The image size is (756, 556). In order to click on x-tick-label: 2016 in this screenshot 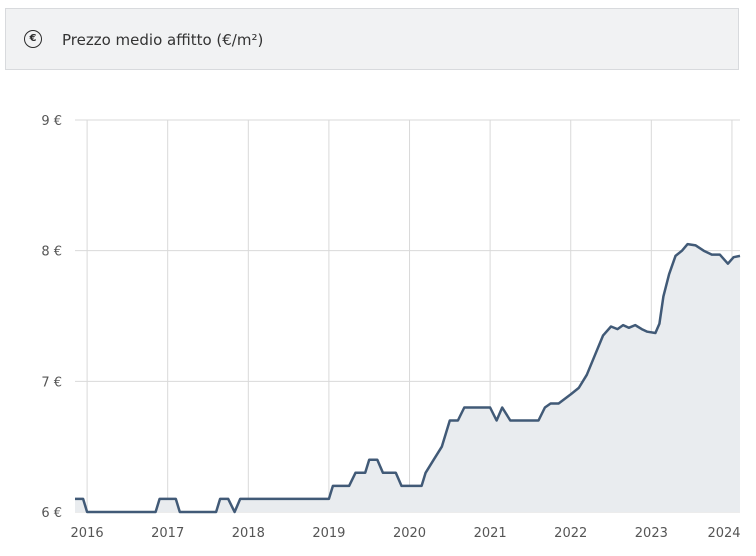, I will do `click(87, 533)`.